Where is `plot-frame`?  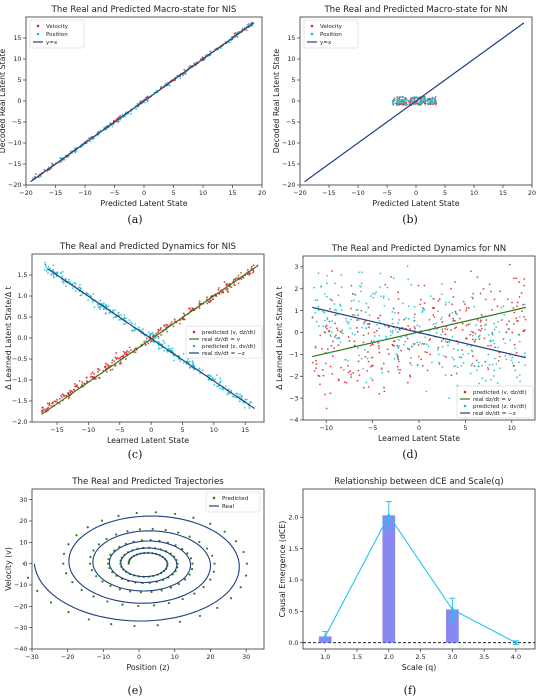
plot-frame is located at coordinates (148, 569).